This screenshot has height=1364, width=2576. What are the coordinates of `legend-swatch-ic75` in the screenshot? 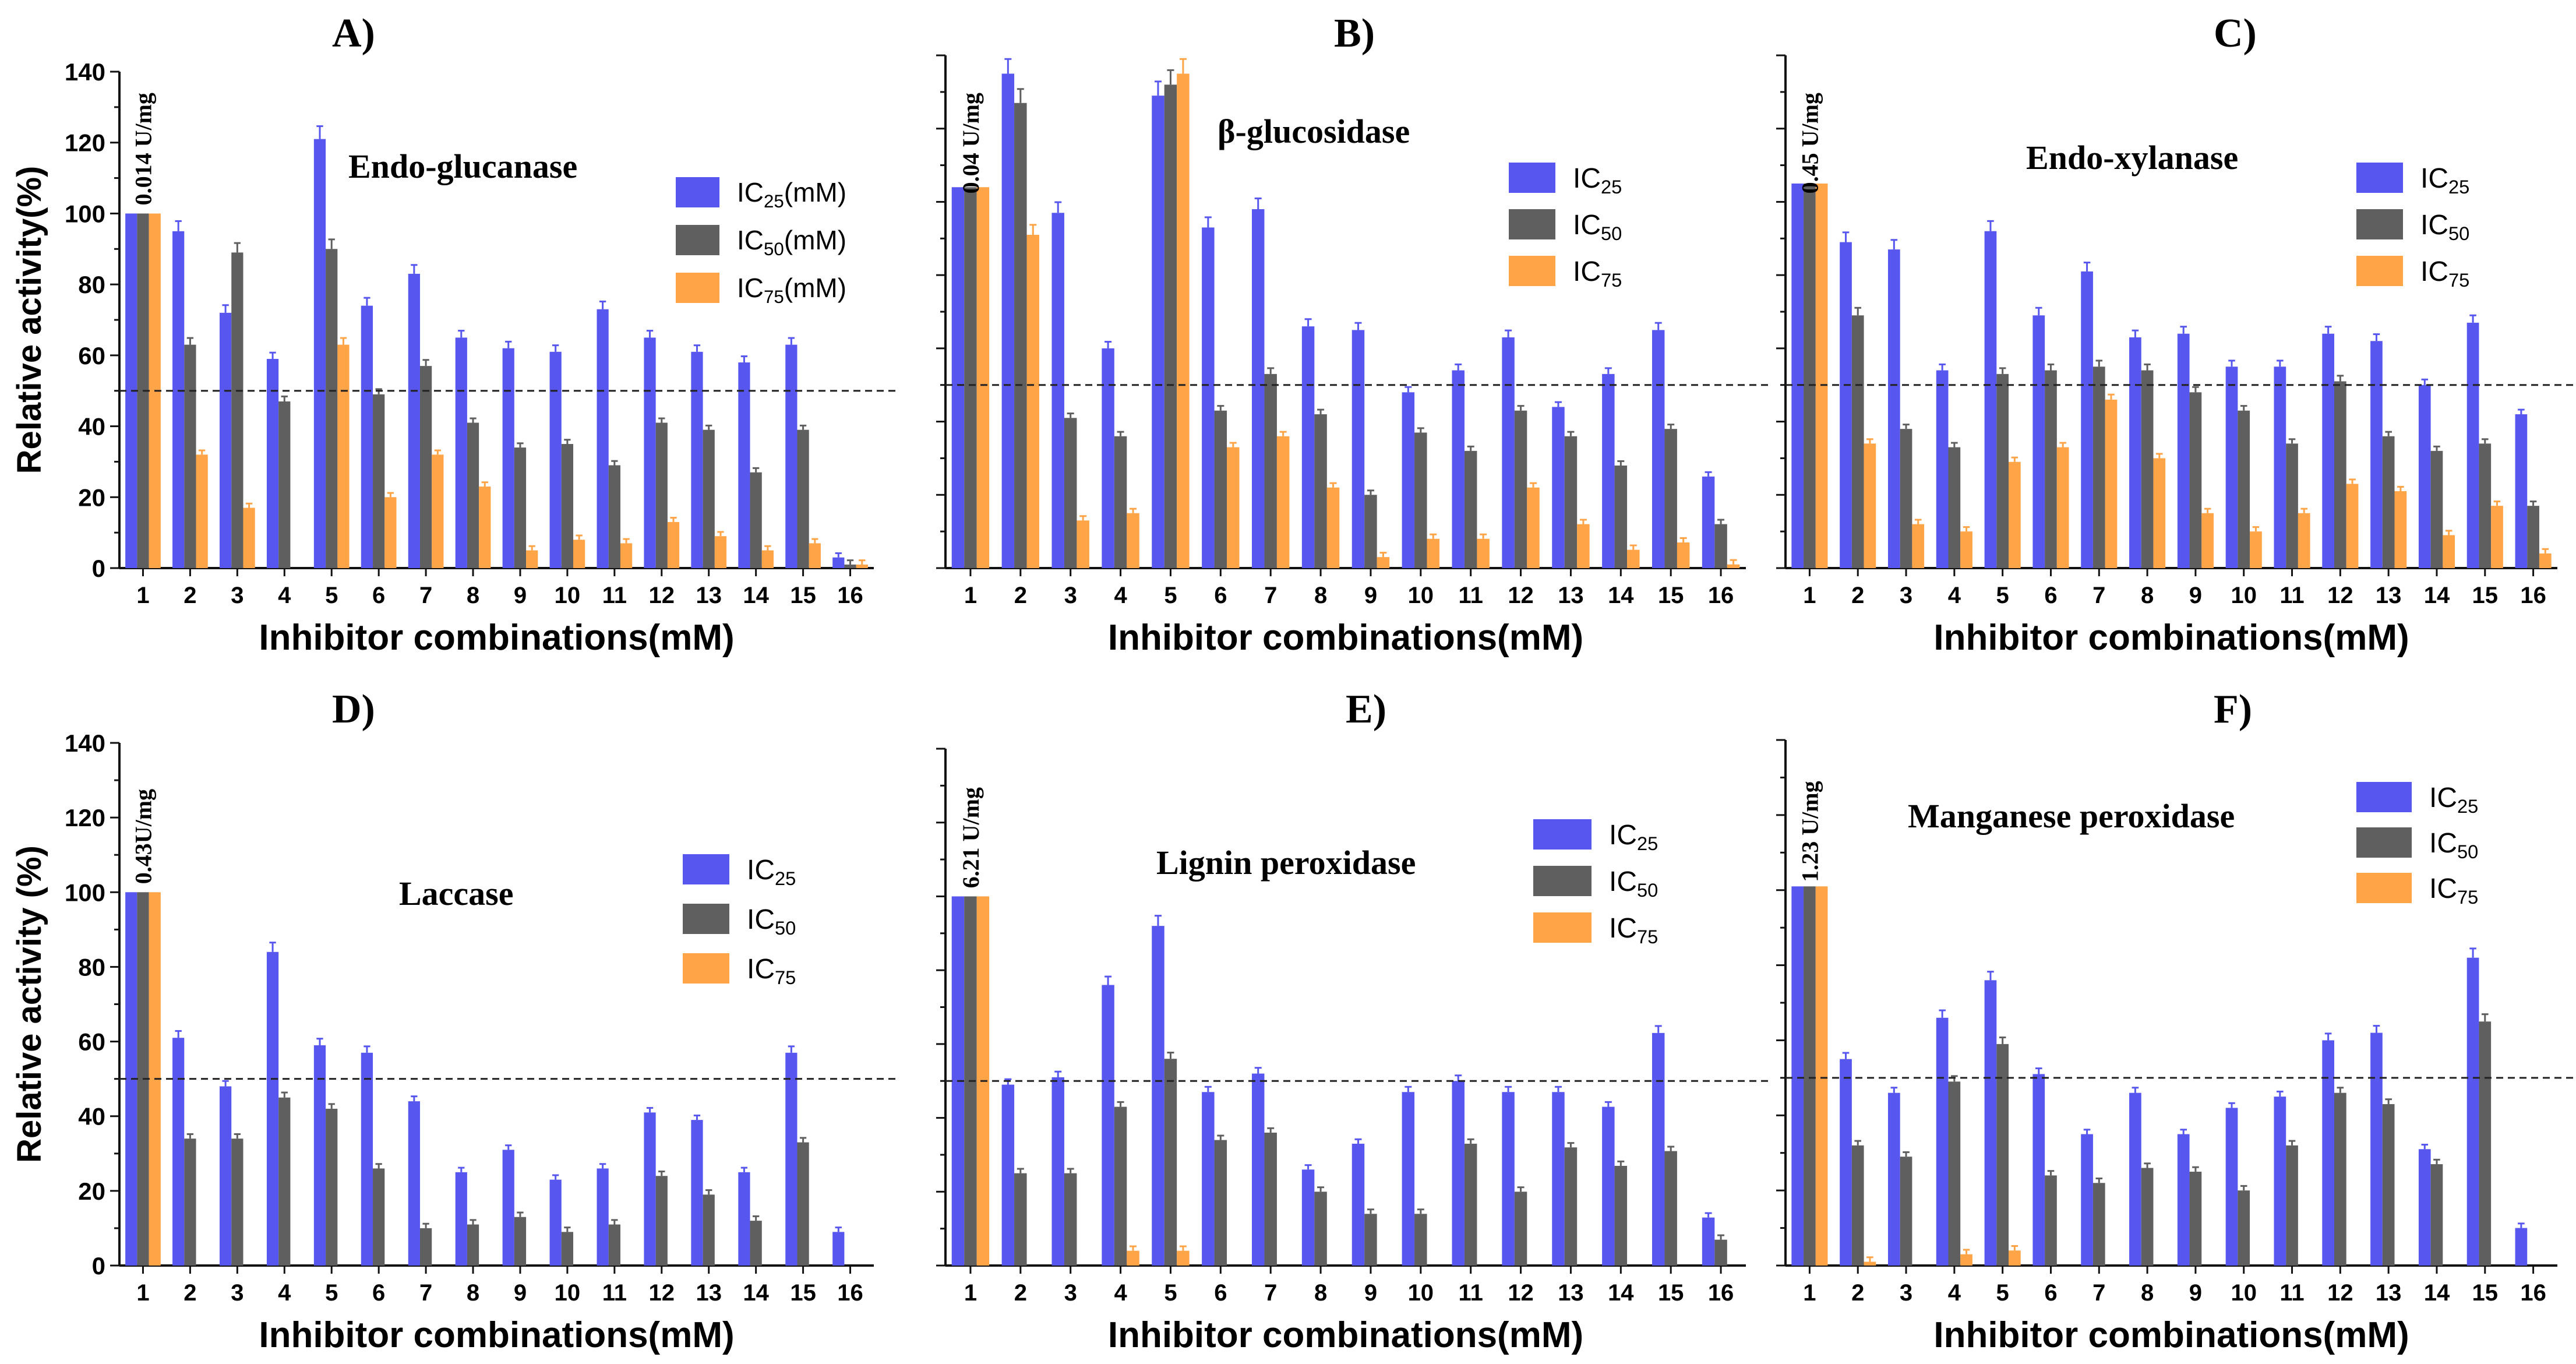 It's located at (1532, 271).